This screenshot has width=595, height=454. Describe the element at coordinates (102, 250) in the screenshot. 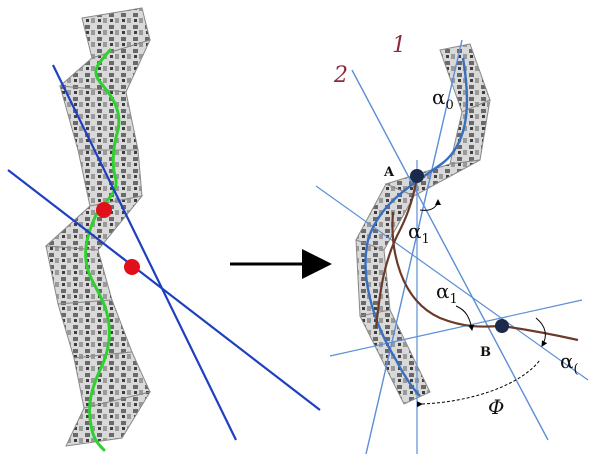

I see `left-green-path` at that location.